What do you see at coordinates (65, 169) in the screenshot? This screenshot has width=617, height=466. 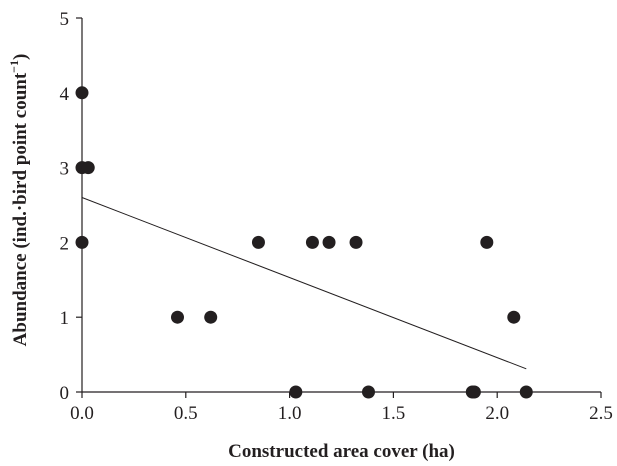 I see `y-tick-label: 3` at bounding box center [65, 169].